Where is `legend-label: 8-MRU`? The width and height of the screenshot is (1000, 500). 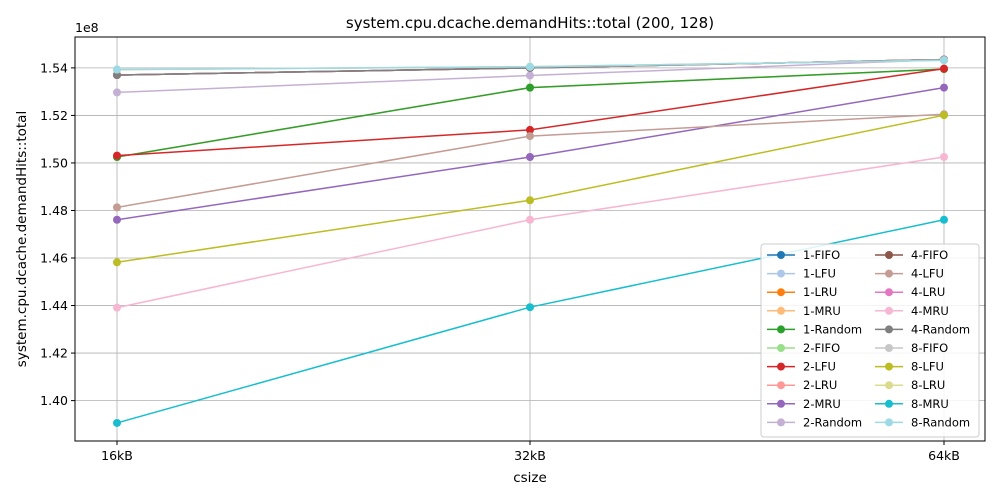 legend-label: 8-MRU is located at coordinates (930, 404).